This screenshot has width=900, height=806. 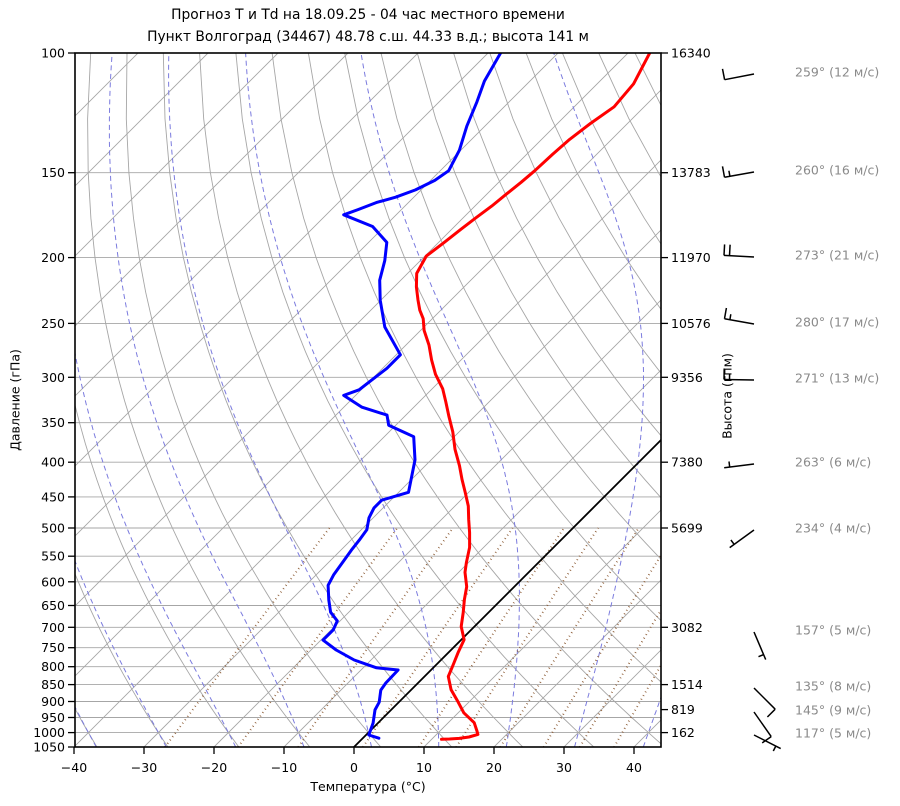 I want to click on height-tick-label: 5699, so click(x=687, y=528).